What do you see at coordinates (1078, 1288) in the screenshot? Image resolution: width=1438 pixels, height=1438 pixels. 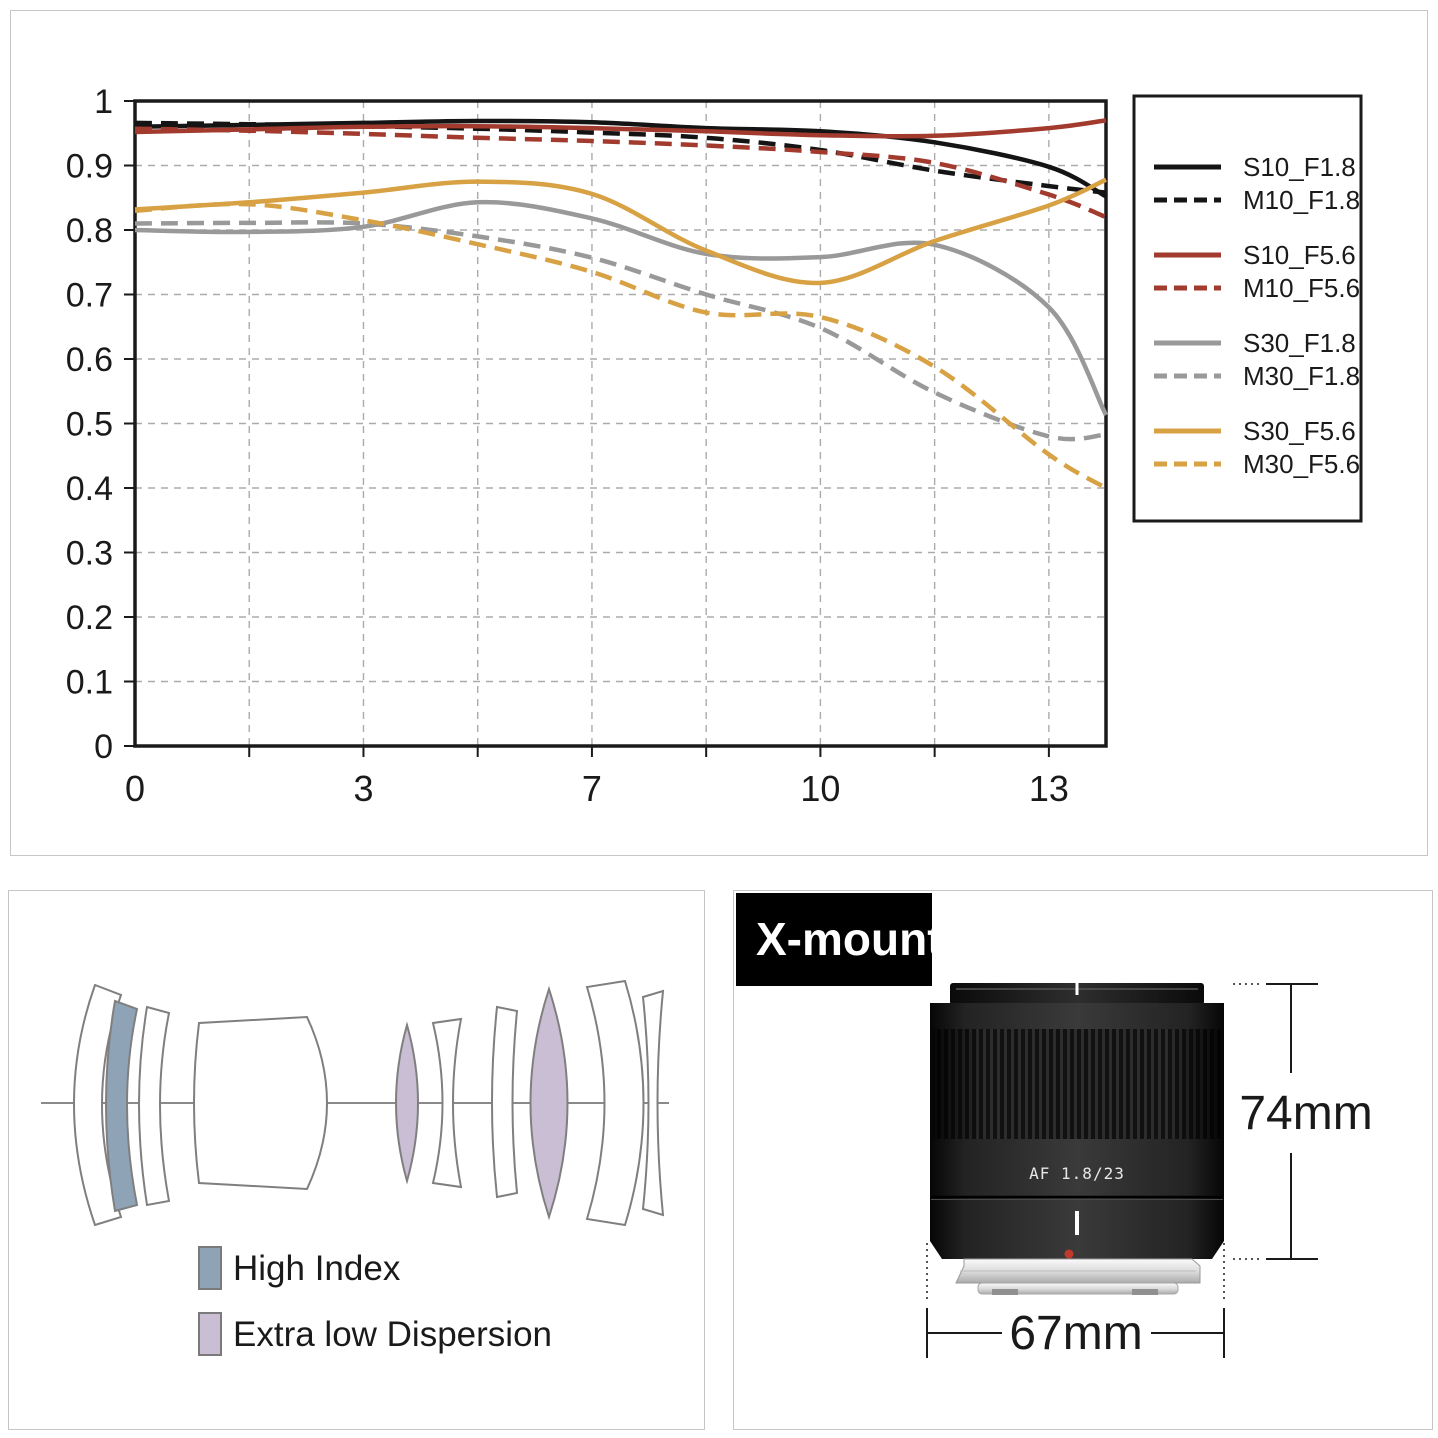 I see `bayonet-ring` at bounding box center [1078, 1288].